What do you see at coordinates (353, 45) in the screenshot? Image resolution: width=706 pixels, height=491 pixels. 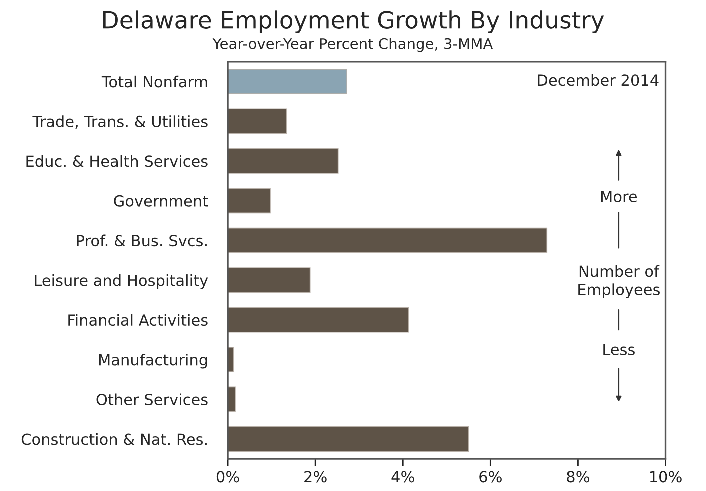 I see `chart-subtitle: Year-over-Year Percent Change, 3-MMA` at bounding box center [353, 45].